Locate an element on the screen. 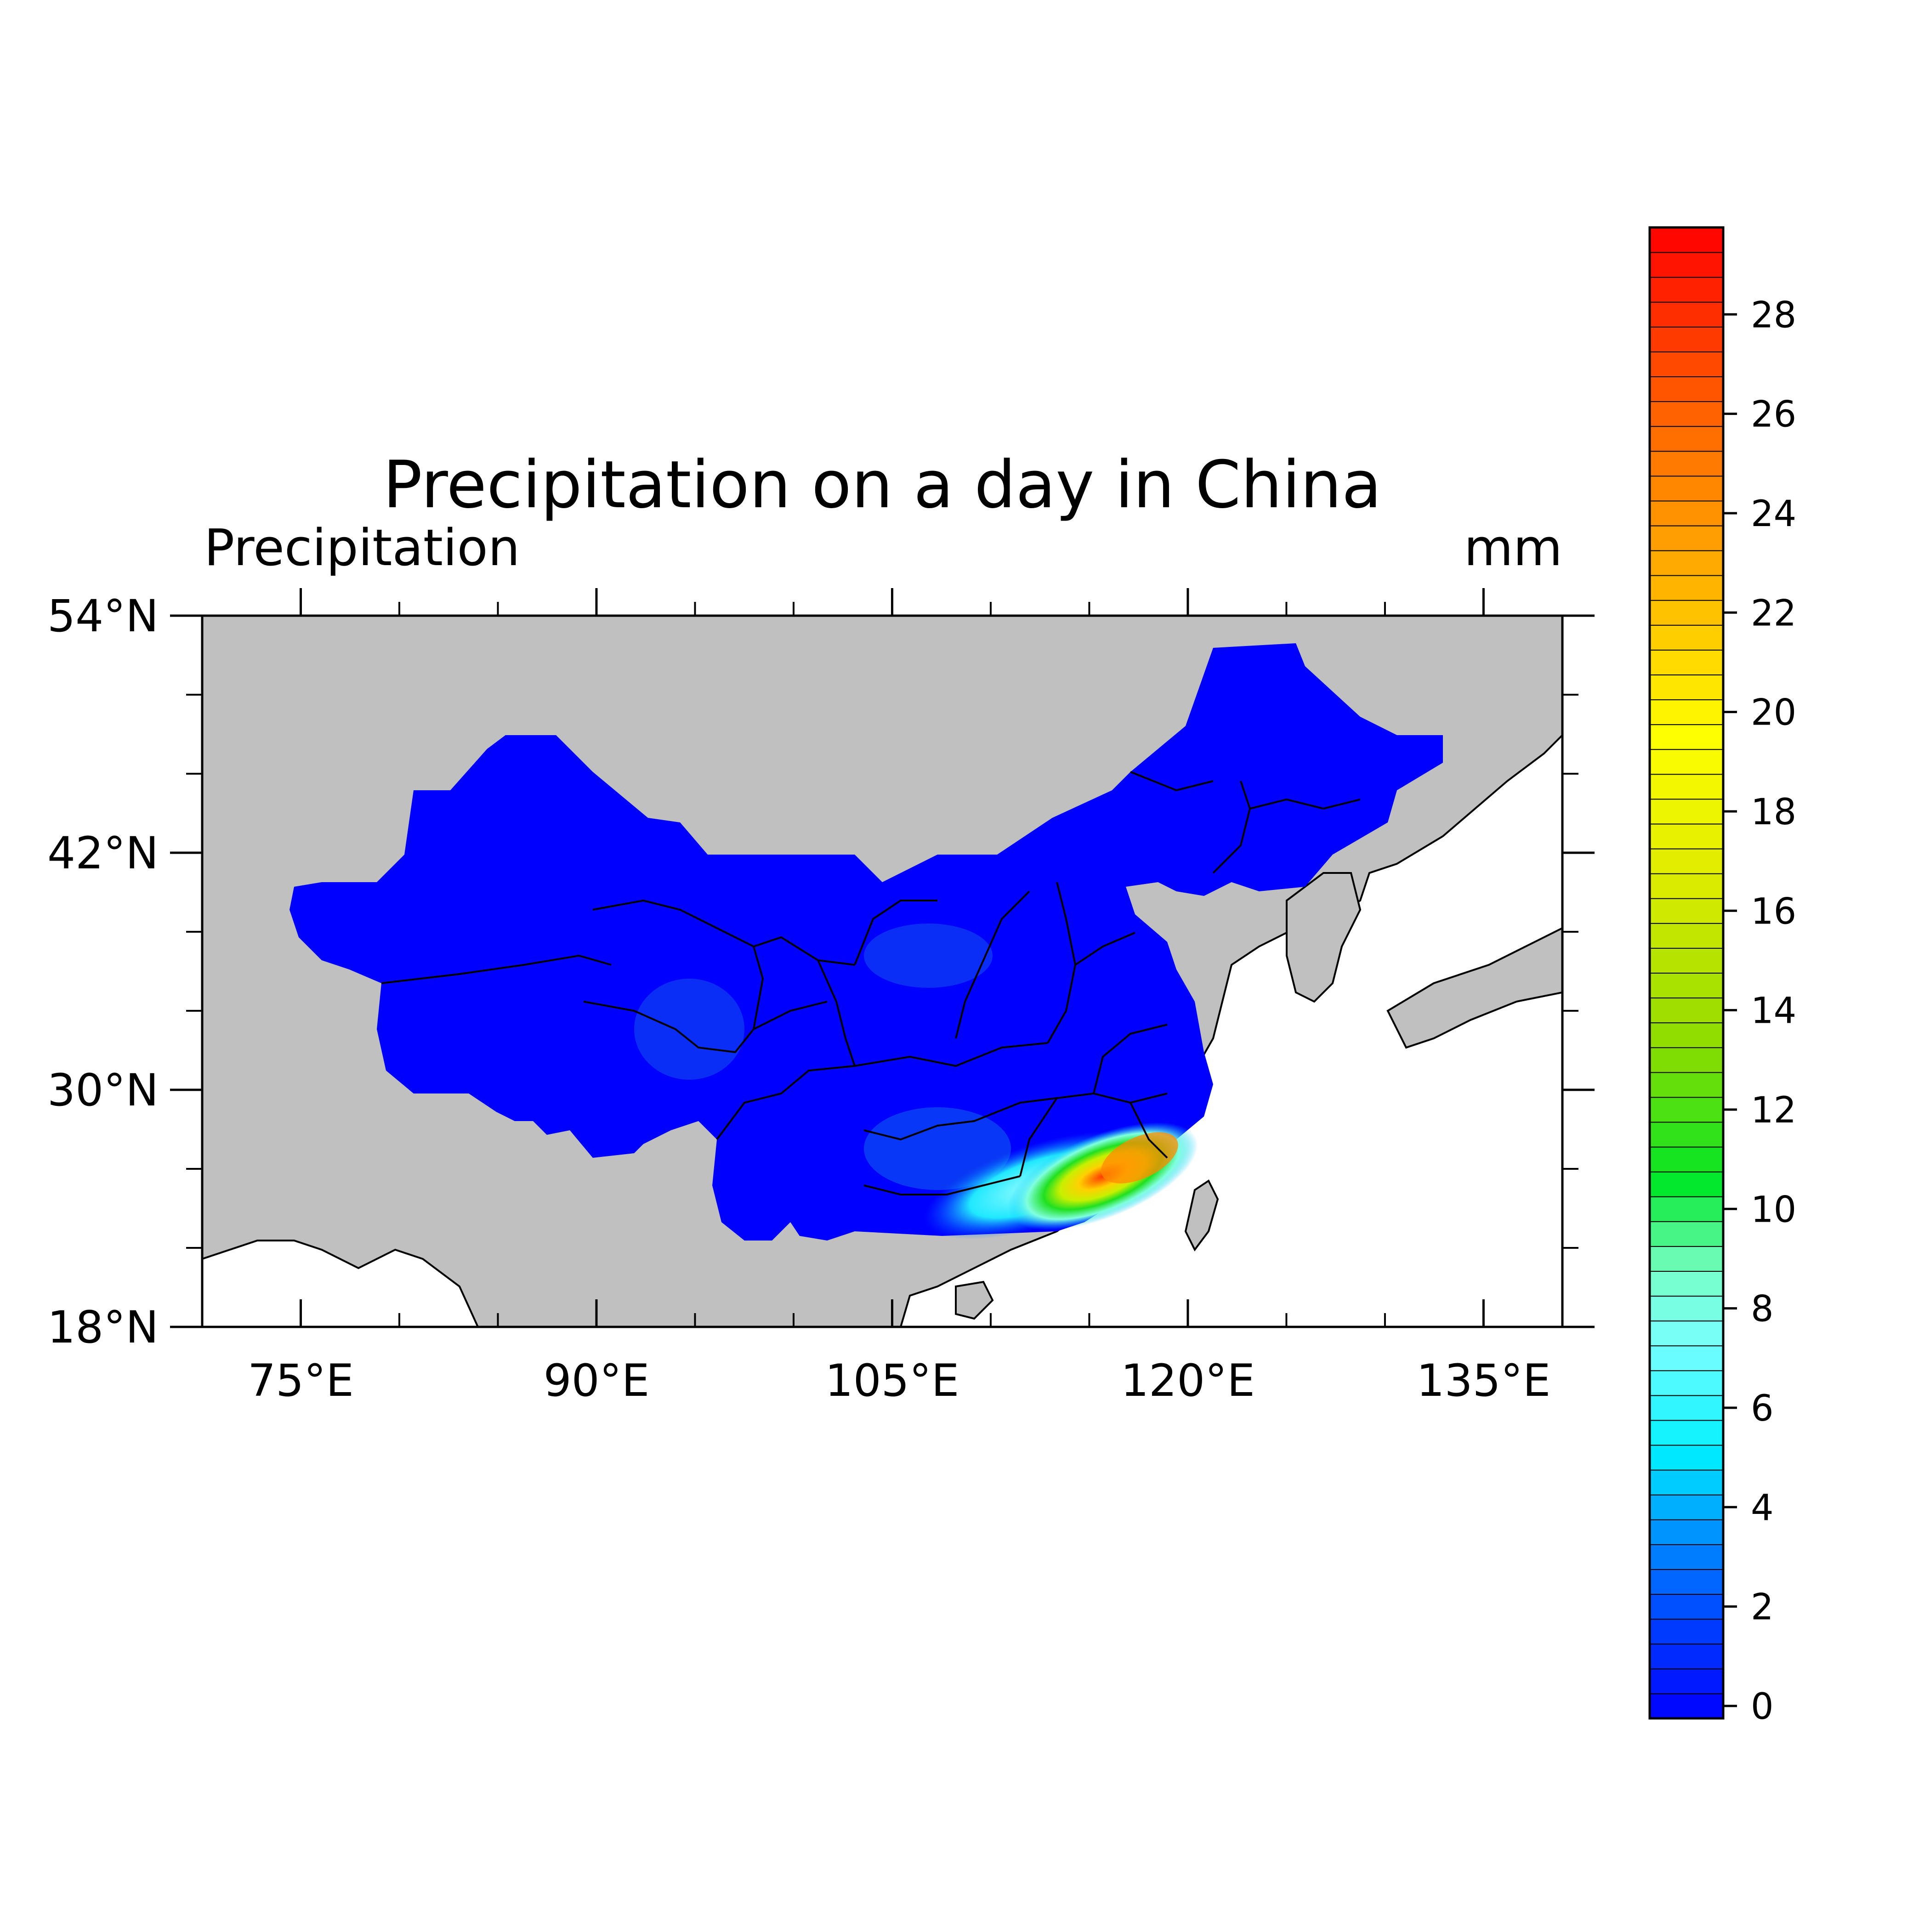  land-taiwan is located at coordinates (1201, 1215).